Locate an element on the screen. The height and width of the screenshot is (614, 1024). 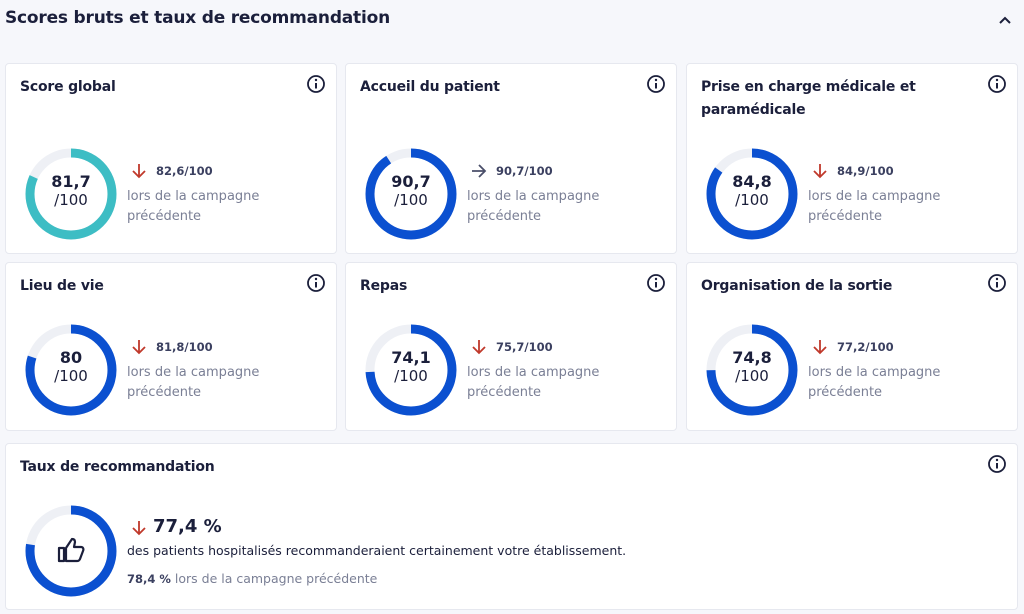
previous-score: 82,6/100 is located at coordinates (184, 171).